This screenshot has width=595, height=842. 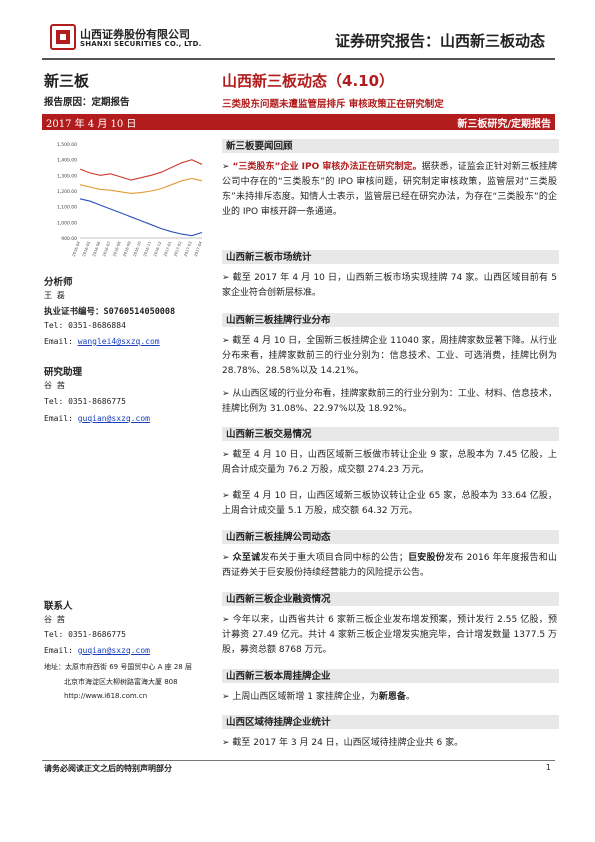 What do you see at coordinates (54, 295) in the screenshot?
I see `analyst-name: 王 磊` at bounding box center [54, 295].